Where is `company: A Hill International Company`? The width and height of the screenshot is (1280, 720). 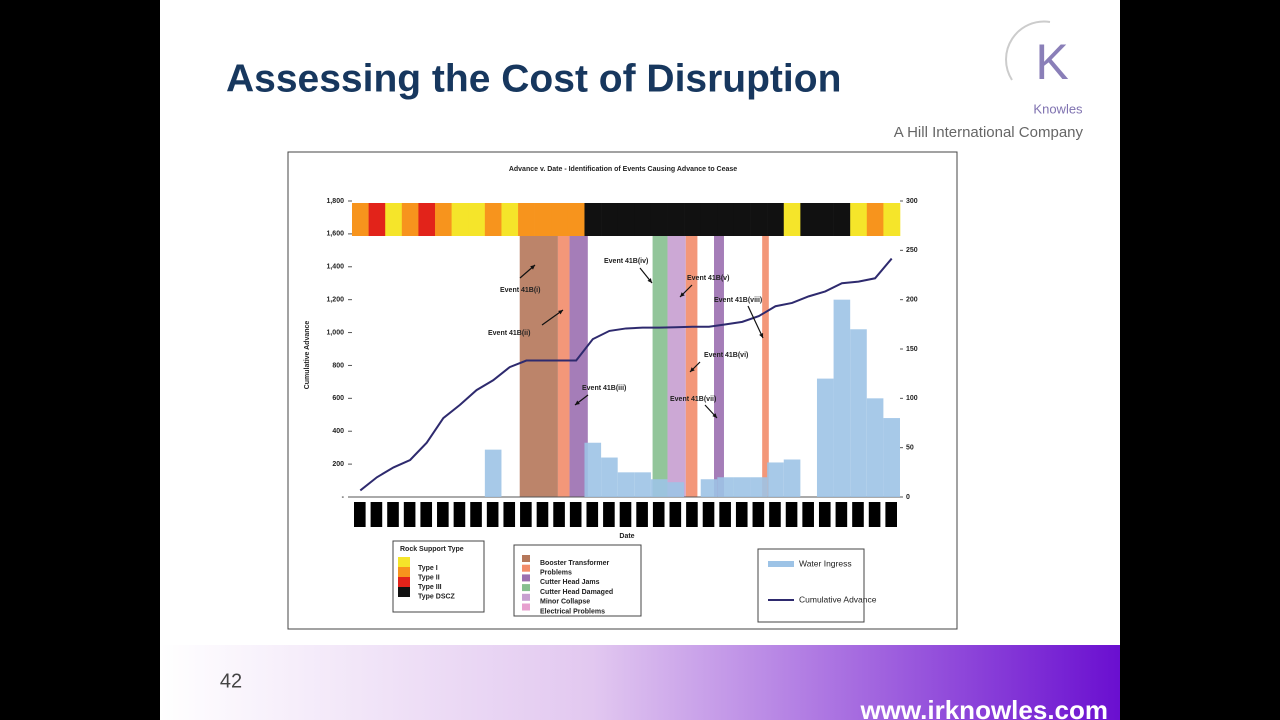
company: A Hill International Company is located at coordinates (989, 132).